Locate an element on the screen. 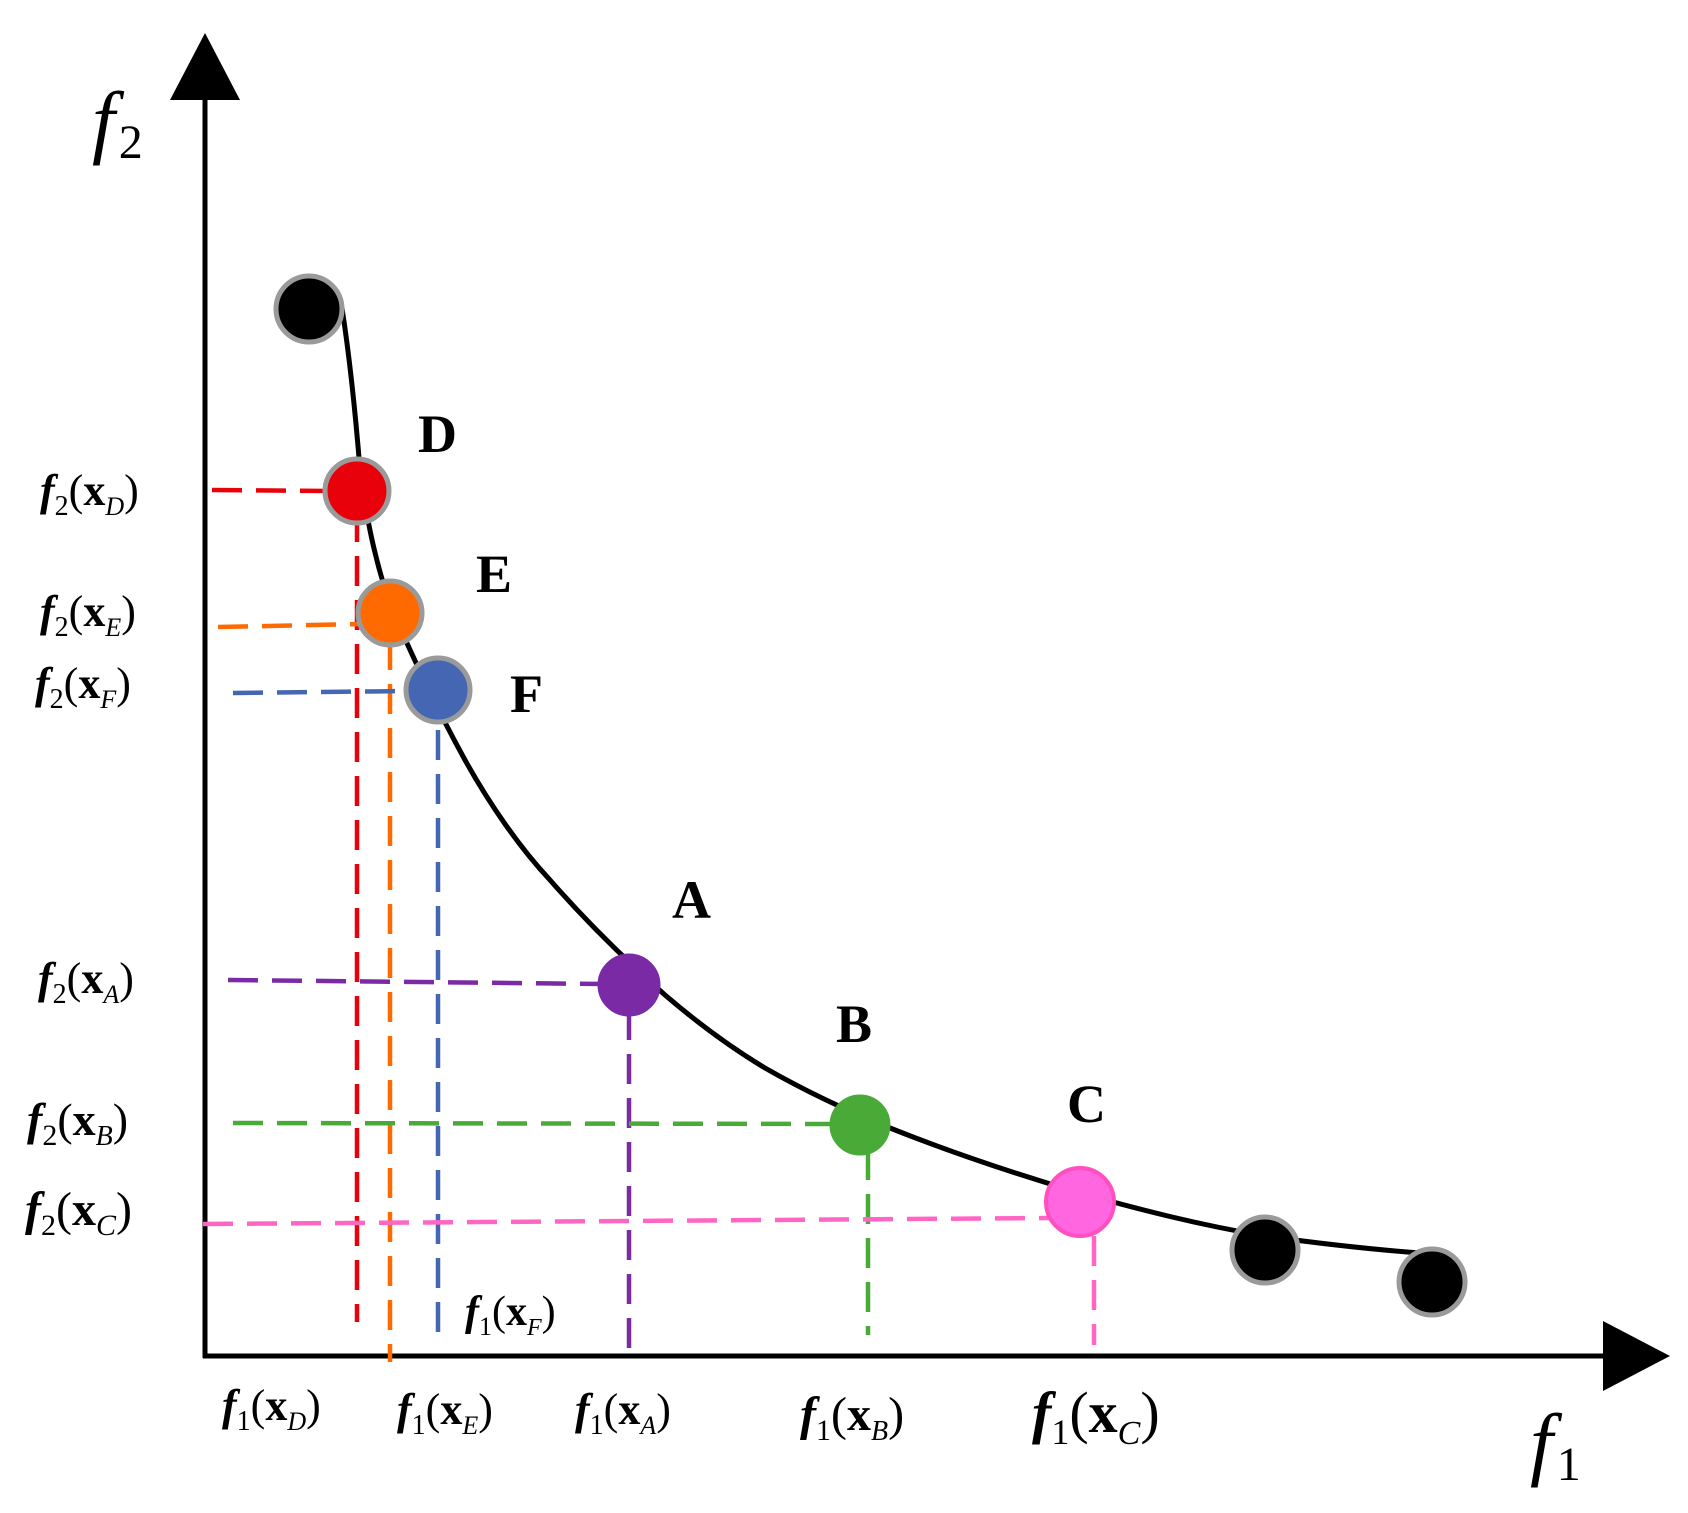 Image resolution: width=1688 pixels, height=1513 pixels. point-B-letter: B is located at coordinates (854, 1024).